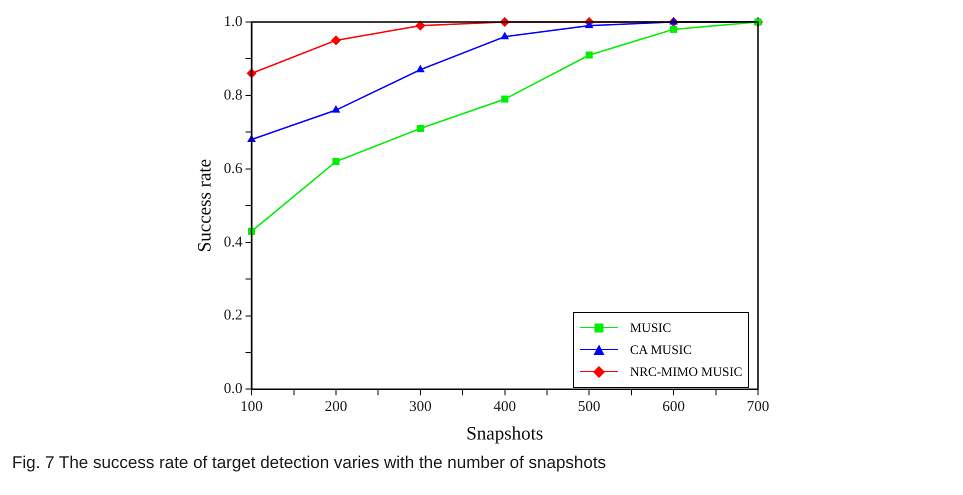 The image size is (963, 495). What do you see at coordinates (234, 168) in the screenshot?
I see `y-tick-label: 0.6` at bounding box center [234, 168].